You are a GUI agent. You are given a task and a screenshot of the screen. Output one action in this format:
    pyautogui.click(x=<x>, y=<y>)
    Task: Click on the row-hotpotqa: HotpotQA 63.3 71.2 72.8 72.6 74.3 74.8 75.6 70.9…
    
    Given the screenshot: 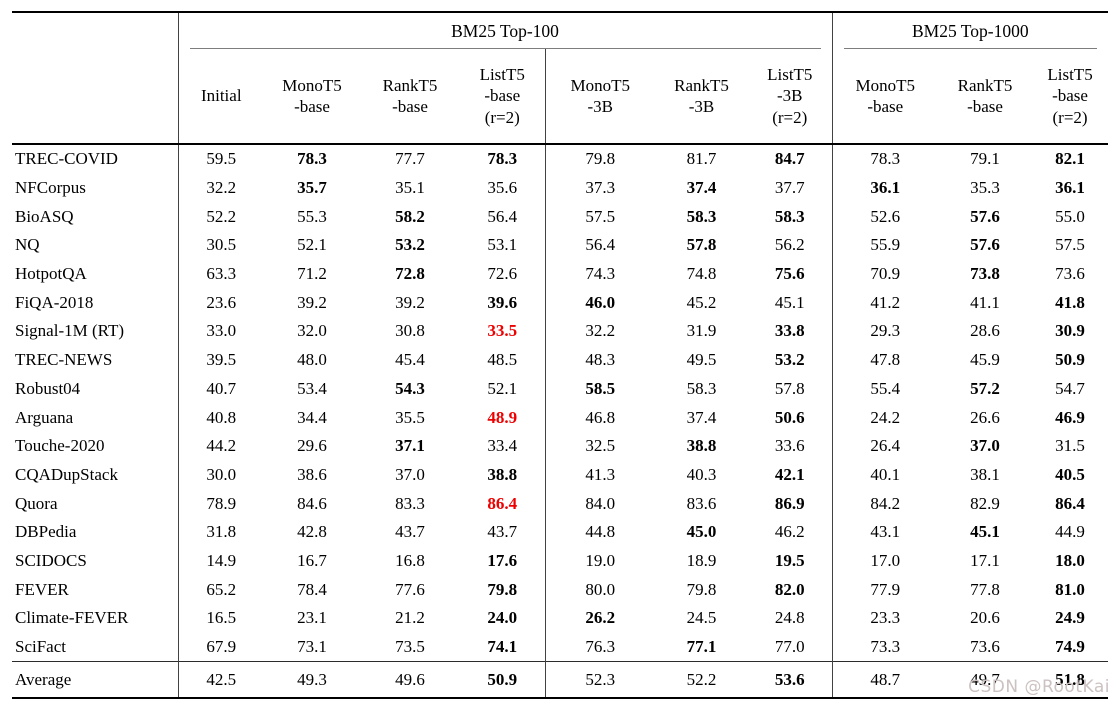 What is the action you would take?
    pyautogui.click(x=560, y=274)
    